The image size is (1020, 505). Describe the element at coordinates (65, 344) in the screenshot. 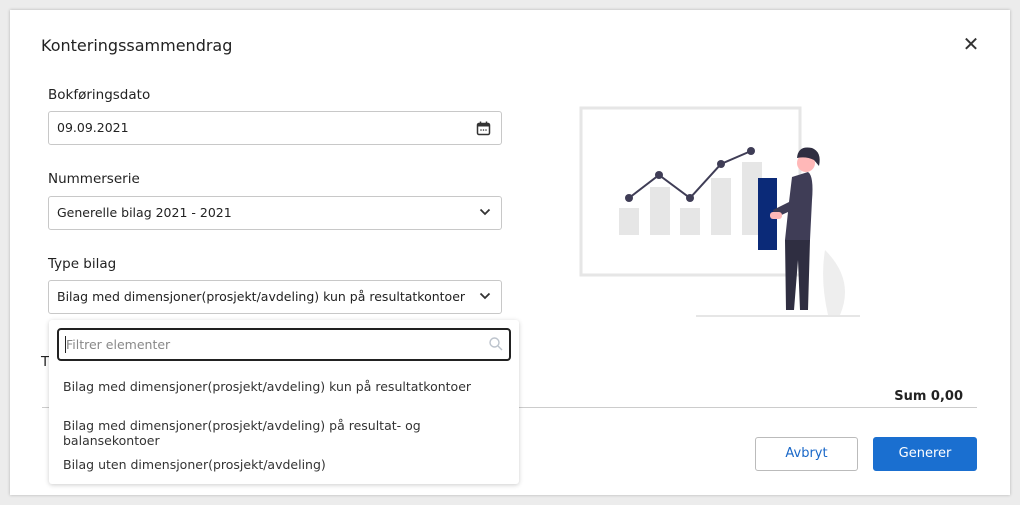

I see `text-cursor` at that location.